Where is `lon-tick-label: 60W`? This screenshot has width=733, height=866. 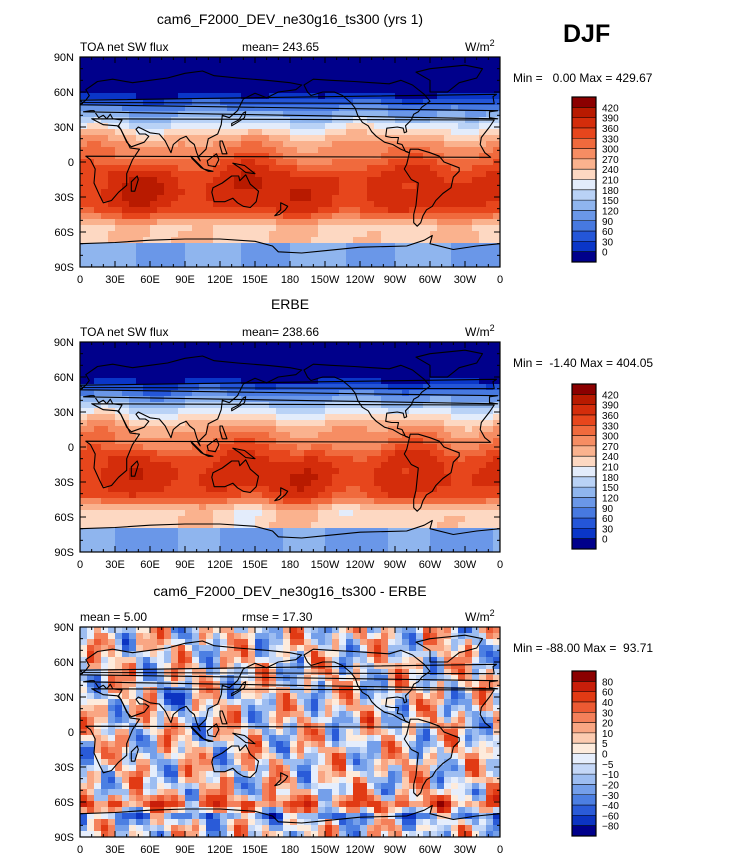
lon-tick-label: 60W is located at coordinates (430, 280).